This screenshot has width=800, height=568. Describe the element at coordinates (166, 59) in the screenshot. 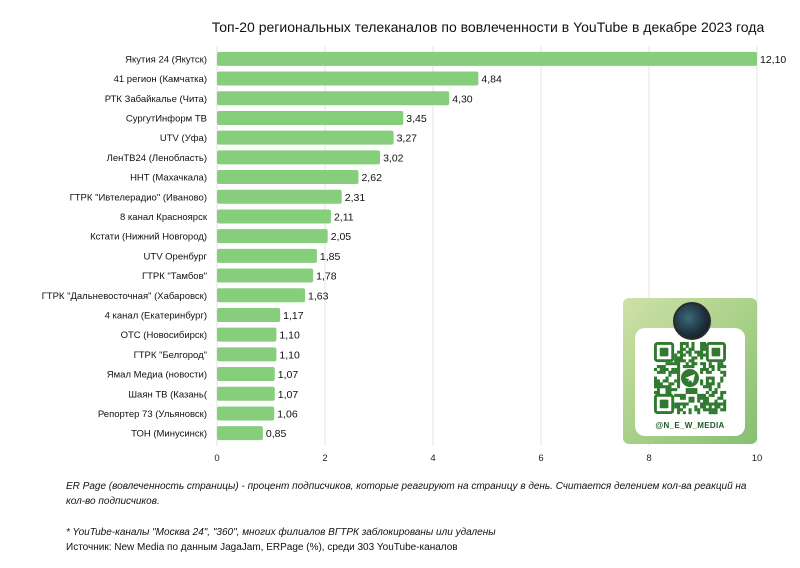

I see `category-label: Якутия 24 (Якутск)` at that location.